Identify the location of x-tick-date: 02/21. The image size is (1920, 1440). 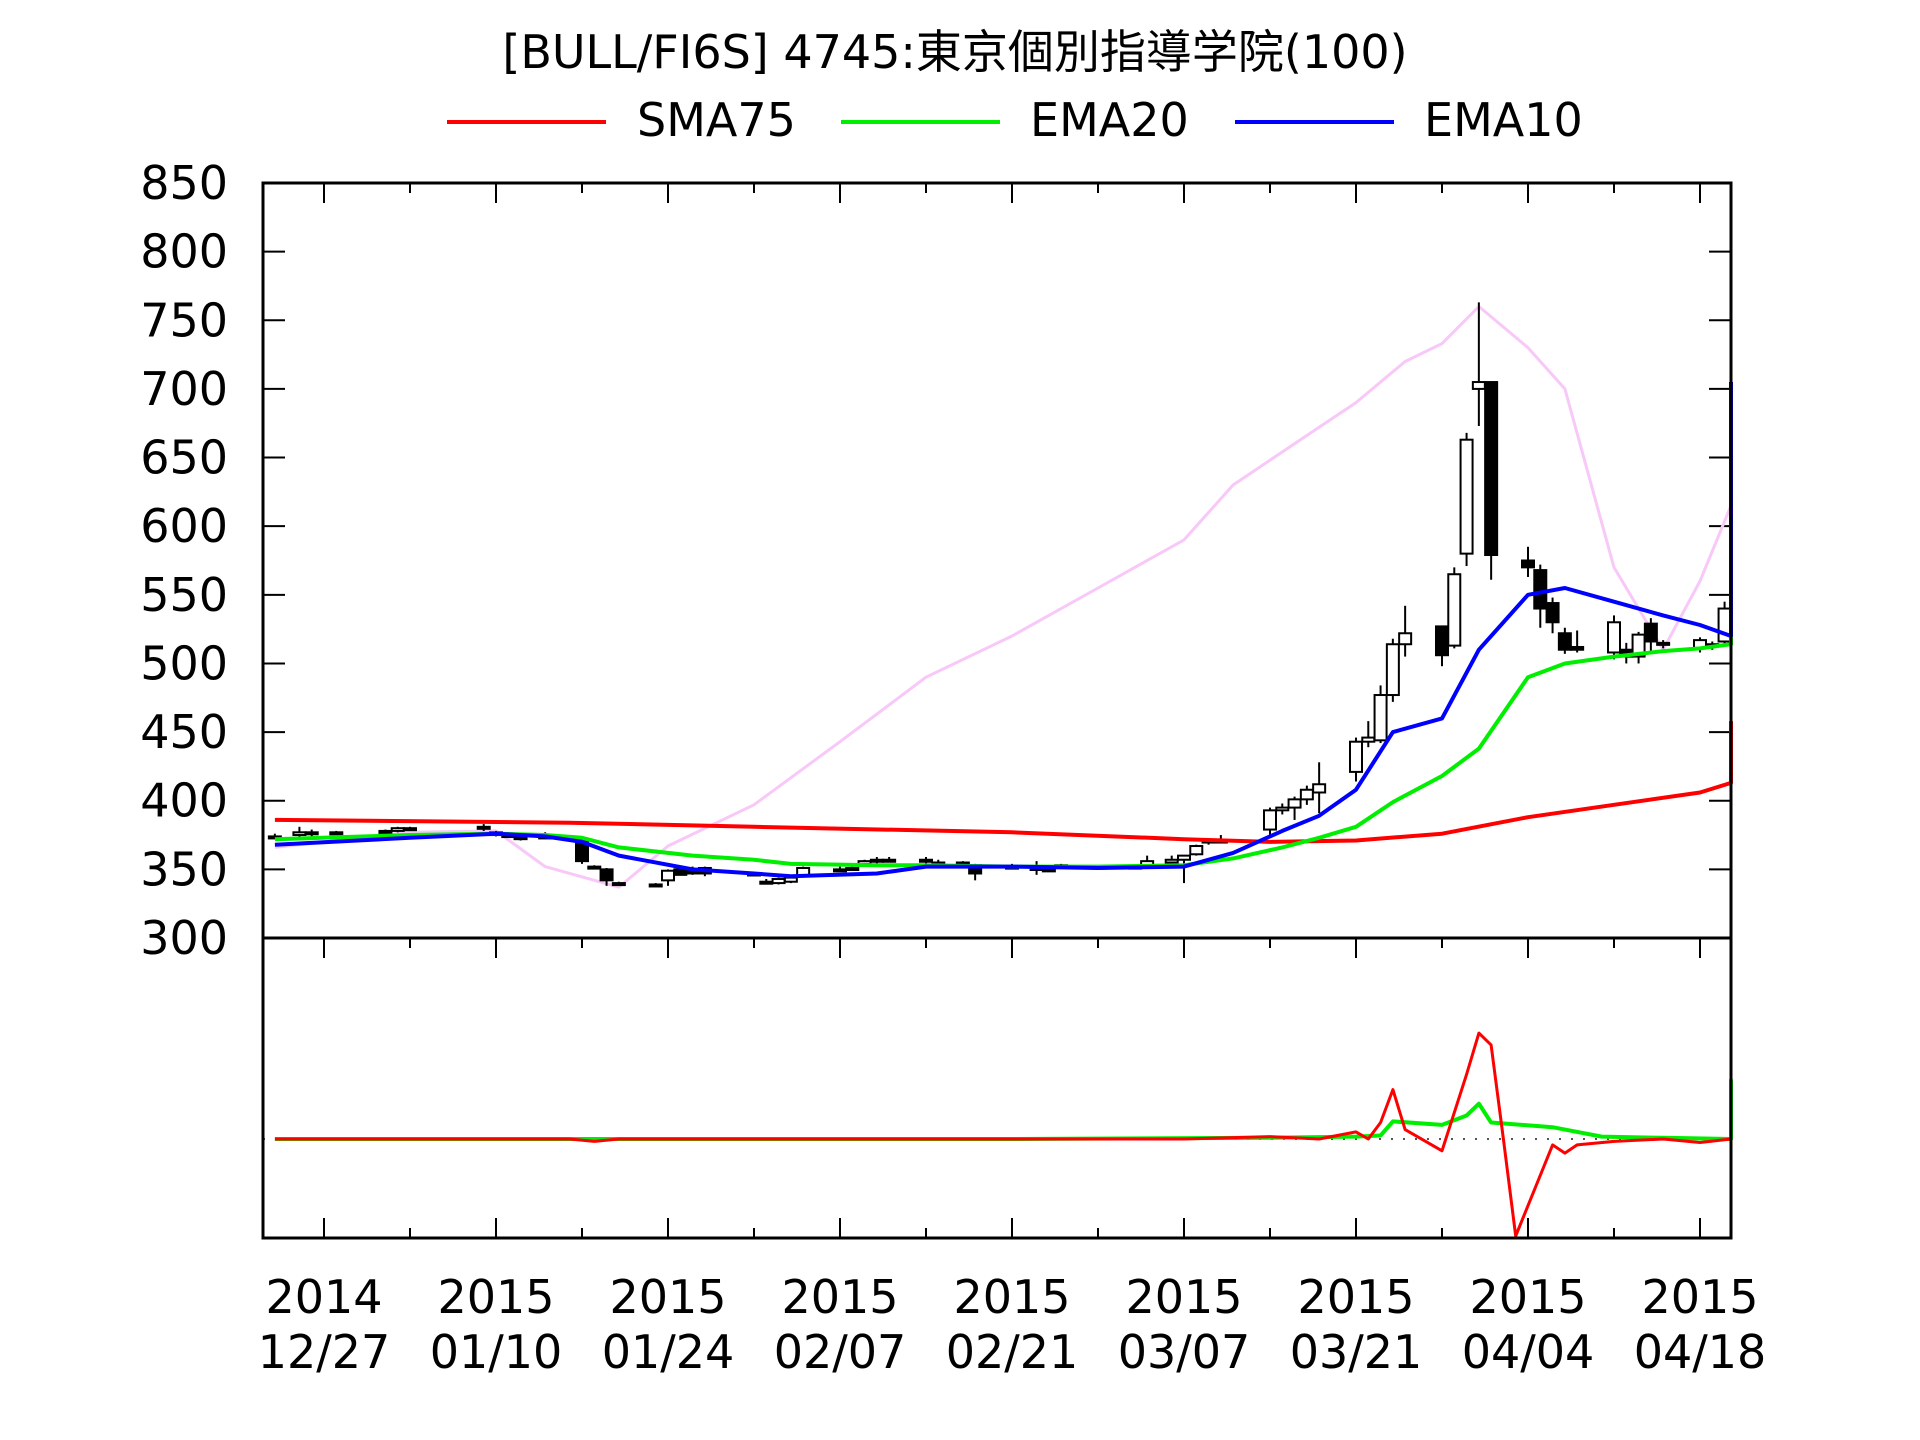
(1012, 1352).